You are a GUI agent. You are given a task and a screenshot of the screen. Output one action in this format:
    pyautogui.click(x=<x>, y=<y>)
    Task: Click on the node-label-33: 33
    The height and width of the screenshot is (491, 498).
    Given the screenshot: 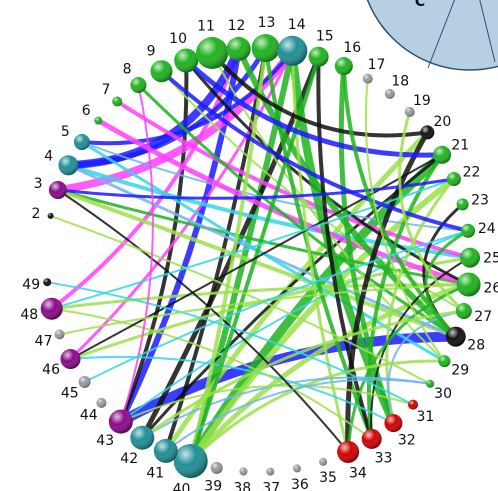 What is the action you would take?
    pyautogui.click(x=384, y=459)
    